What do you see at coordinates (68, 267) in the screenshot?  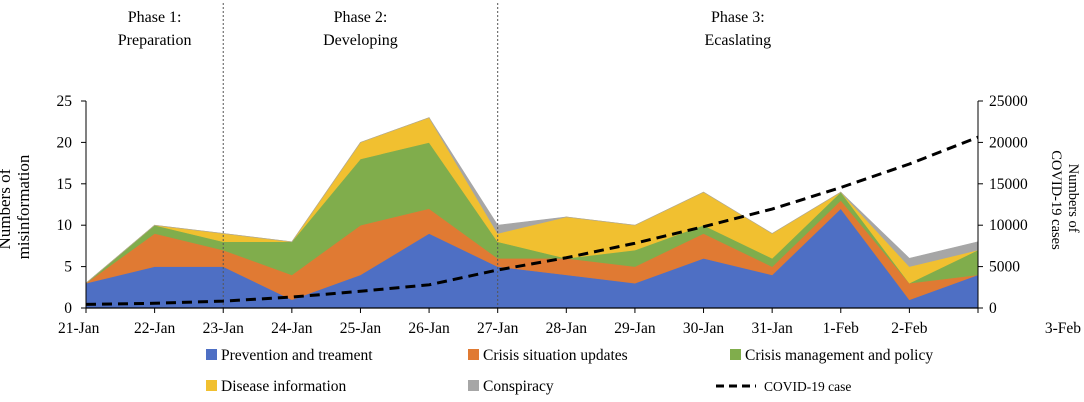 I see `left-tick-label: 5` at bounding box center [68, 267].